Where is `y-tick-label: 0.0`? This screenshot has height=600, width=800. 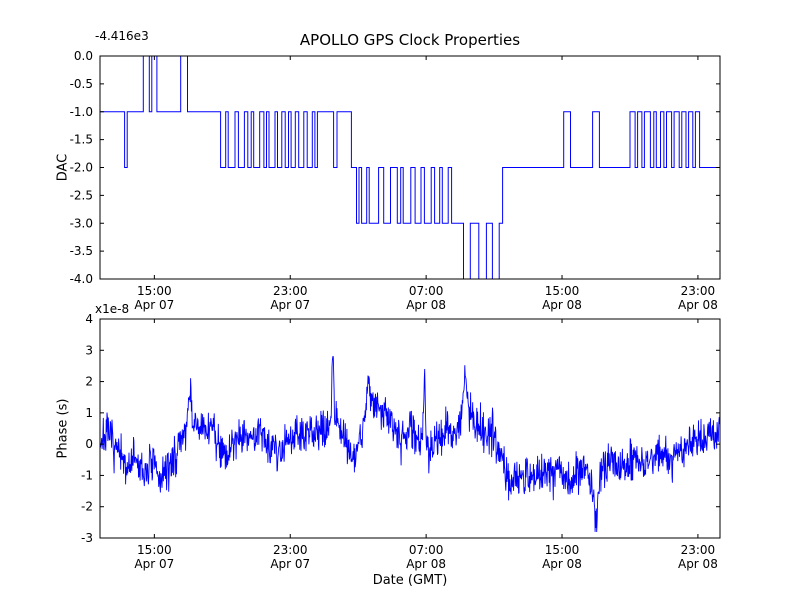
y-tick-label: 0.0 is located at coordinates (83, 56).